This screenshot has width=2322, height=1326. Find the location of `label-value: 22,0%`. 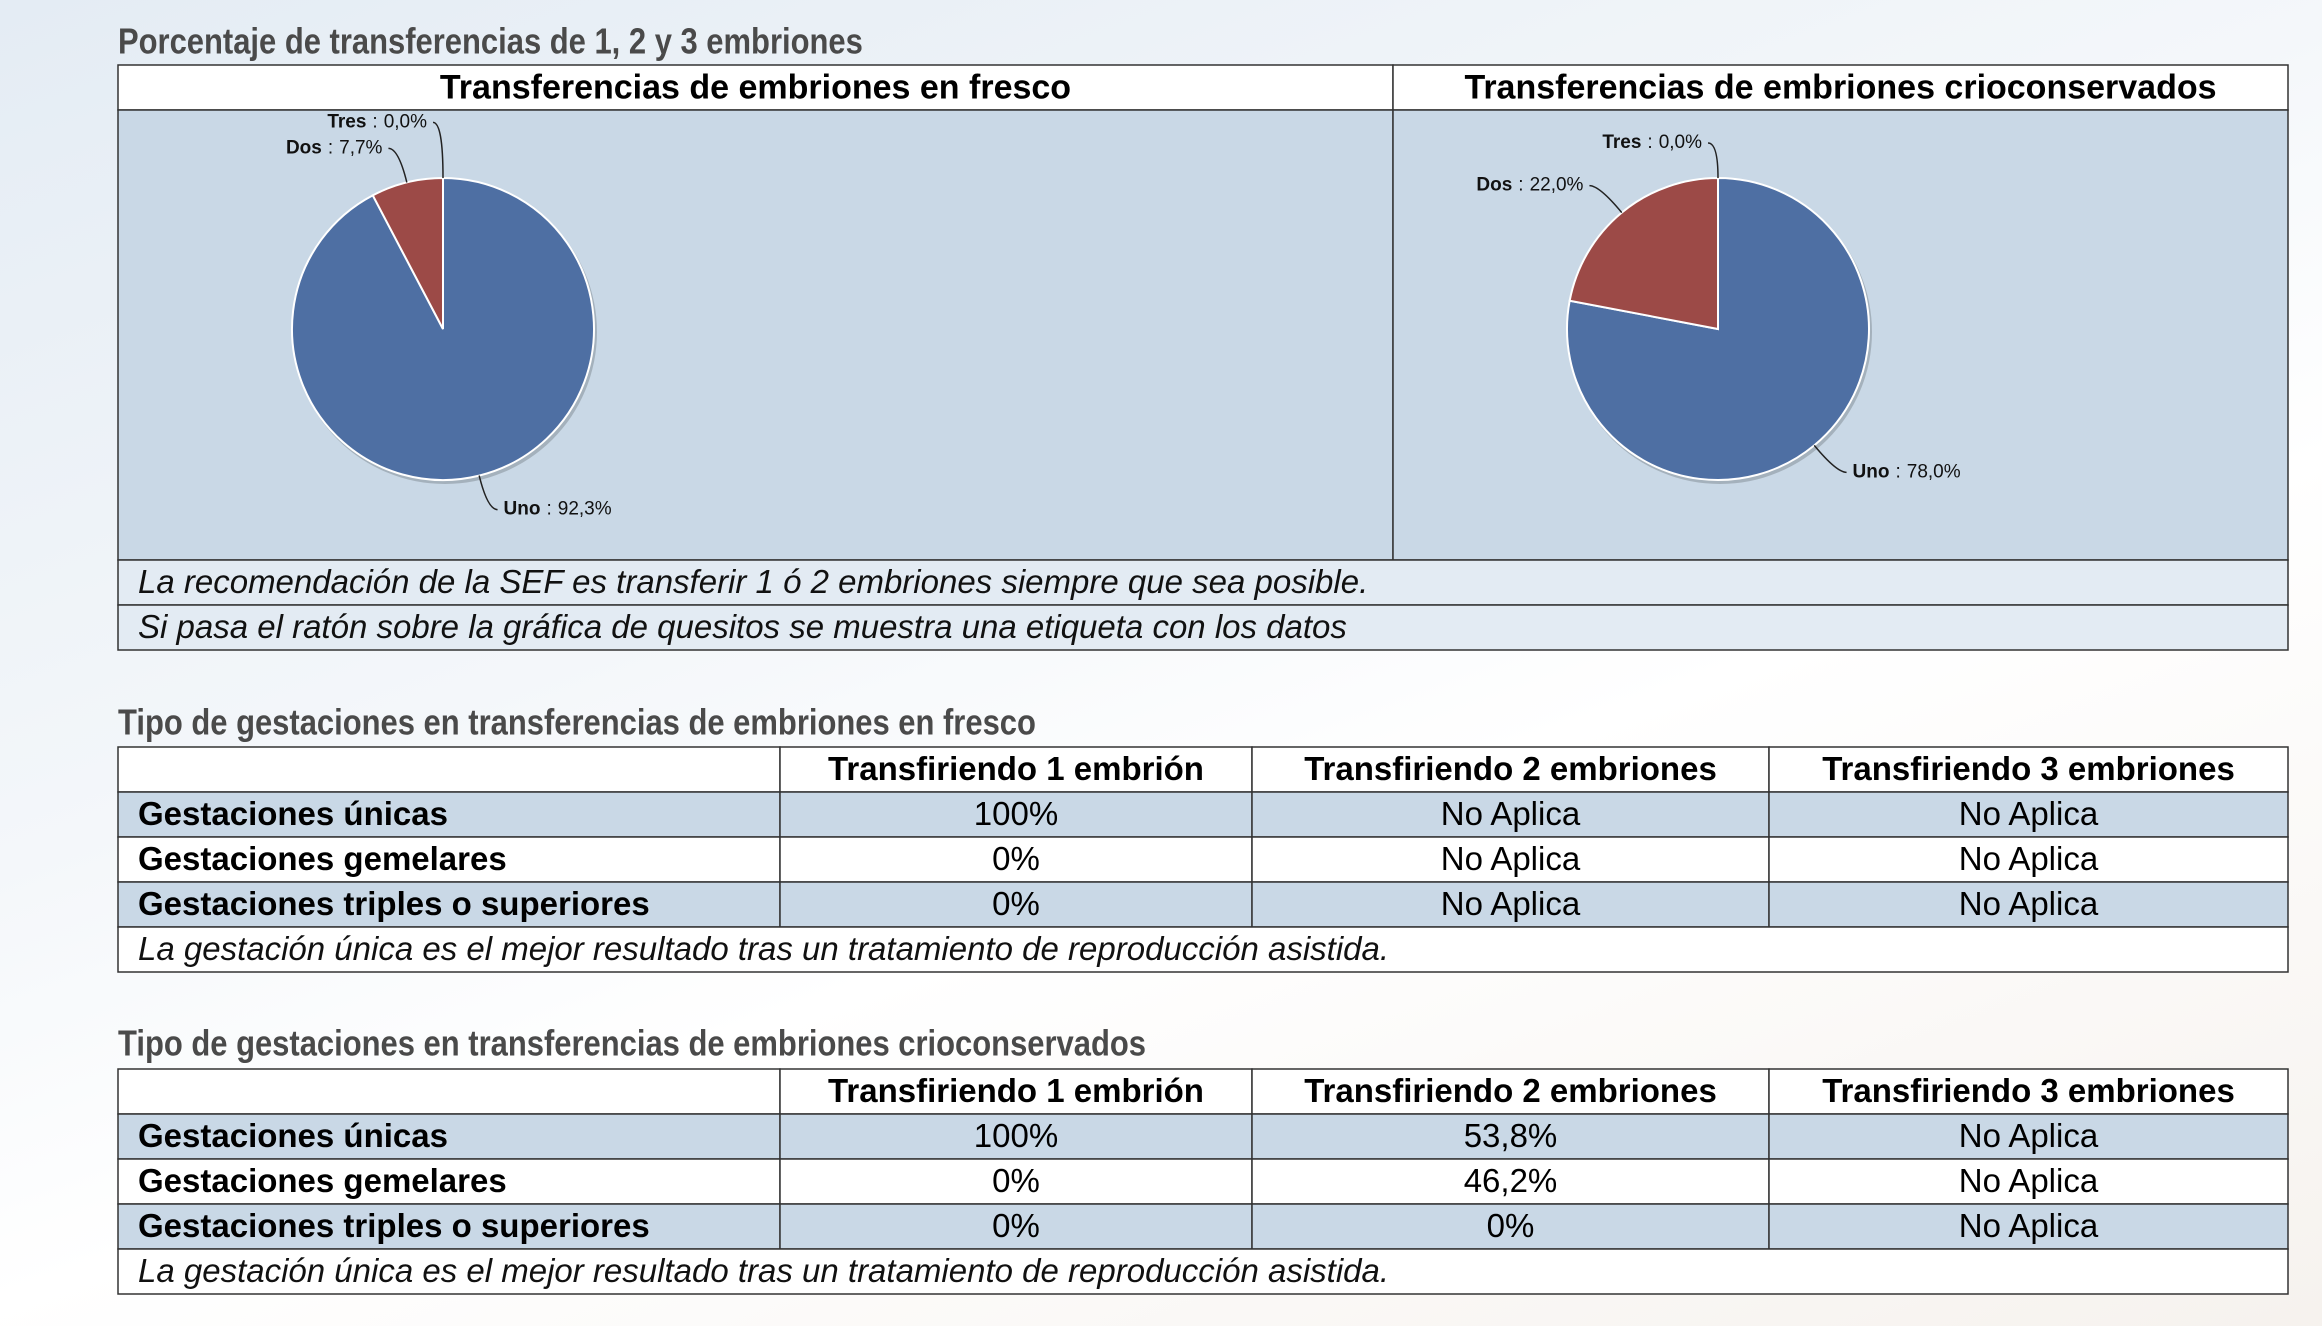

label-value: 22,0% is located at coordinates (1557, 185).